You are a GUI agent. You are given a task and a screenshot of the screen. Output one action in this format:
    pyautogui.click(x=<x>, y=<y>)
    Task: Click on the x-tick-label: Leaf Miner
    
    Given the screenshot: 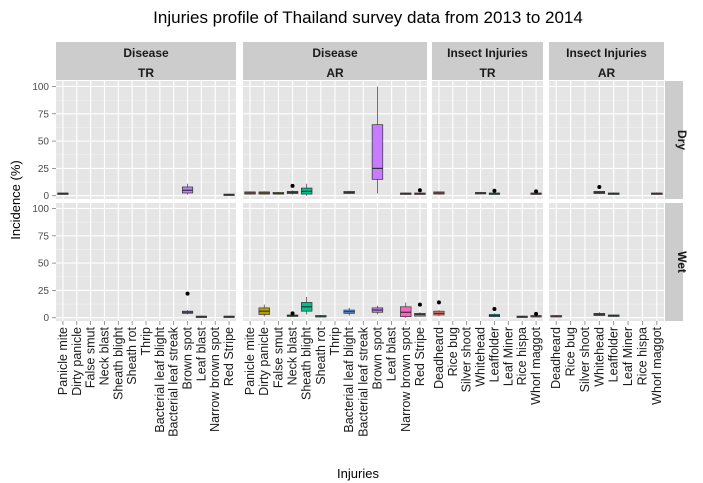 What is the action you would take?
    pyautogui.click(x=628, y=356)
    